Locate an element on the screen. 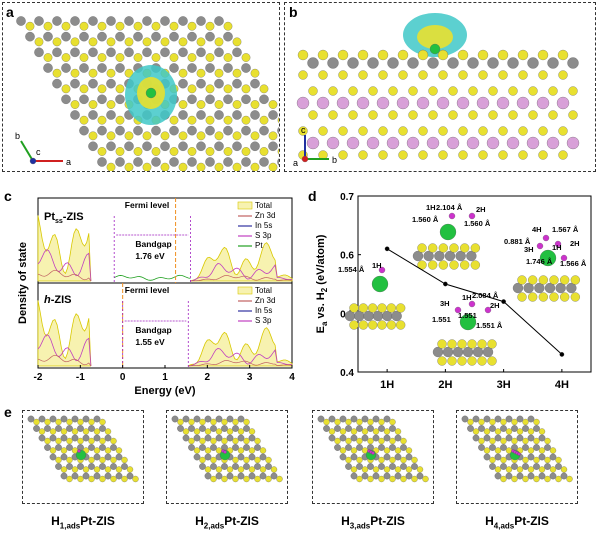 Image resolution: width=599 pixels, height=537 pixels. data-point-1H is located at coordinates (387, 249).